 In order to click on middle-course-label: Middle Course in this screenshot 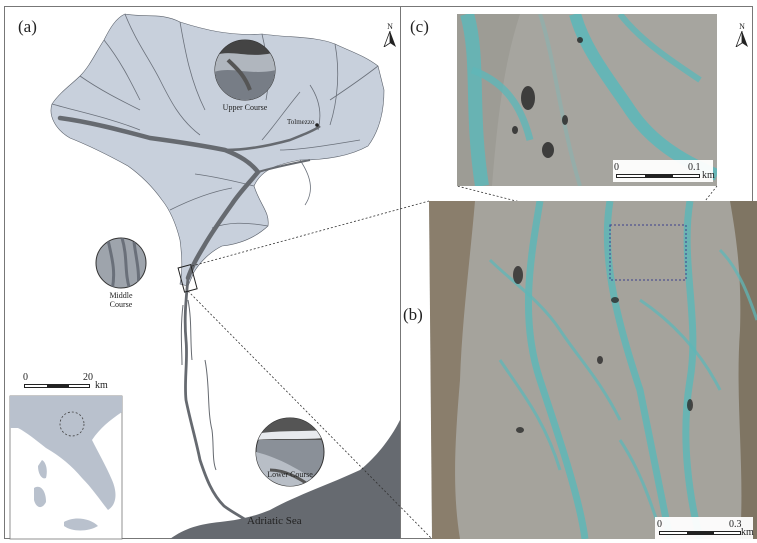, I will do `click(121, 300)`.